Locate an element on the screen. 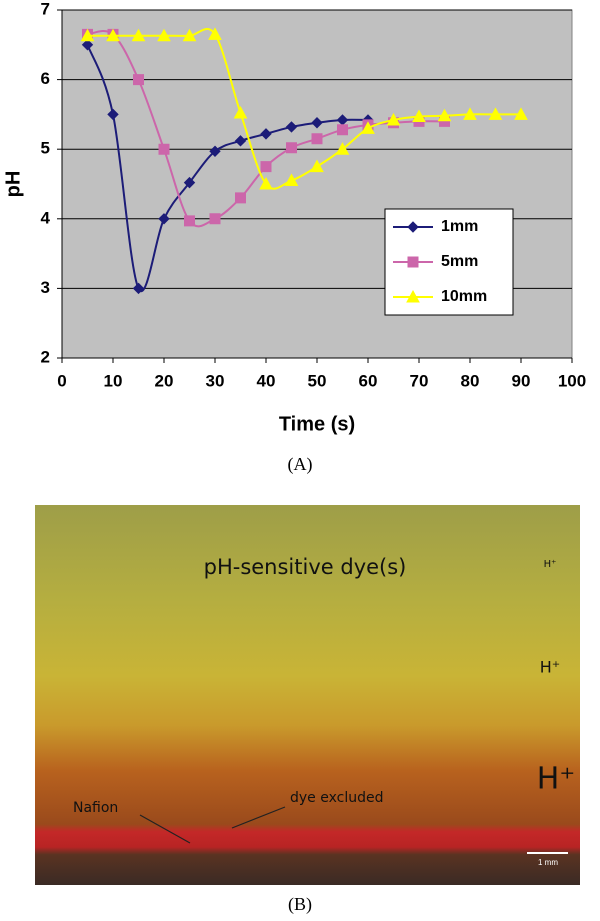 The height and width of the screenshot is (921, 600). x-tick-label: 40 is located at coordinates (266, 380).